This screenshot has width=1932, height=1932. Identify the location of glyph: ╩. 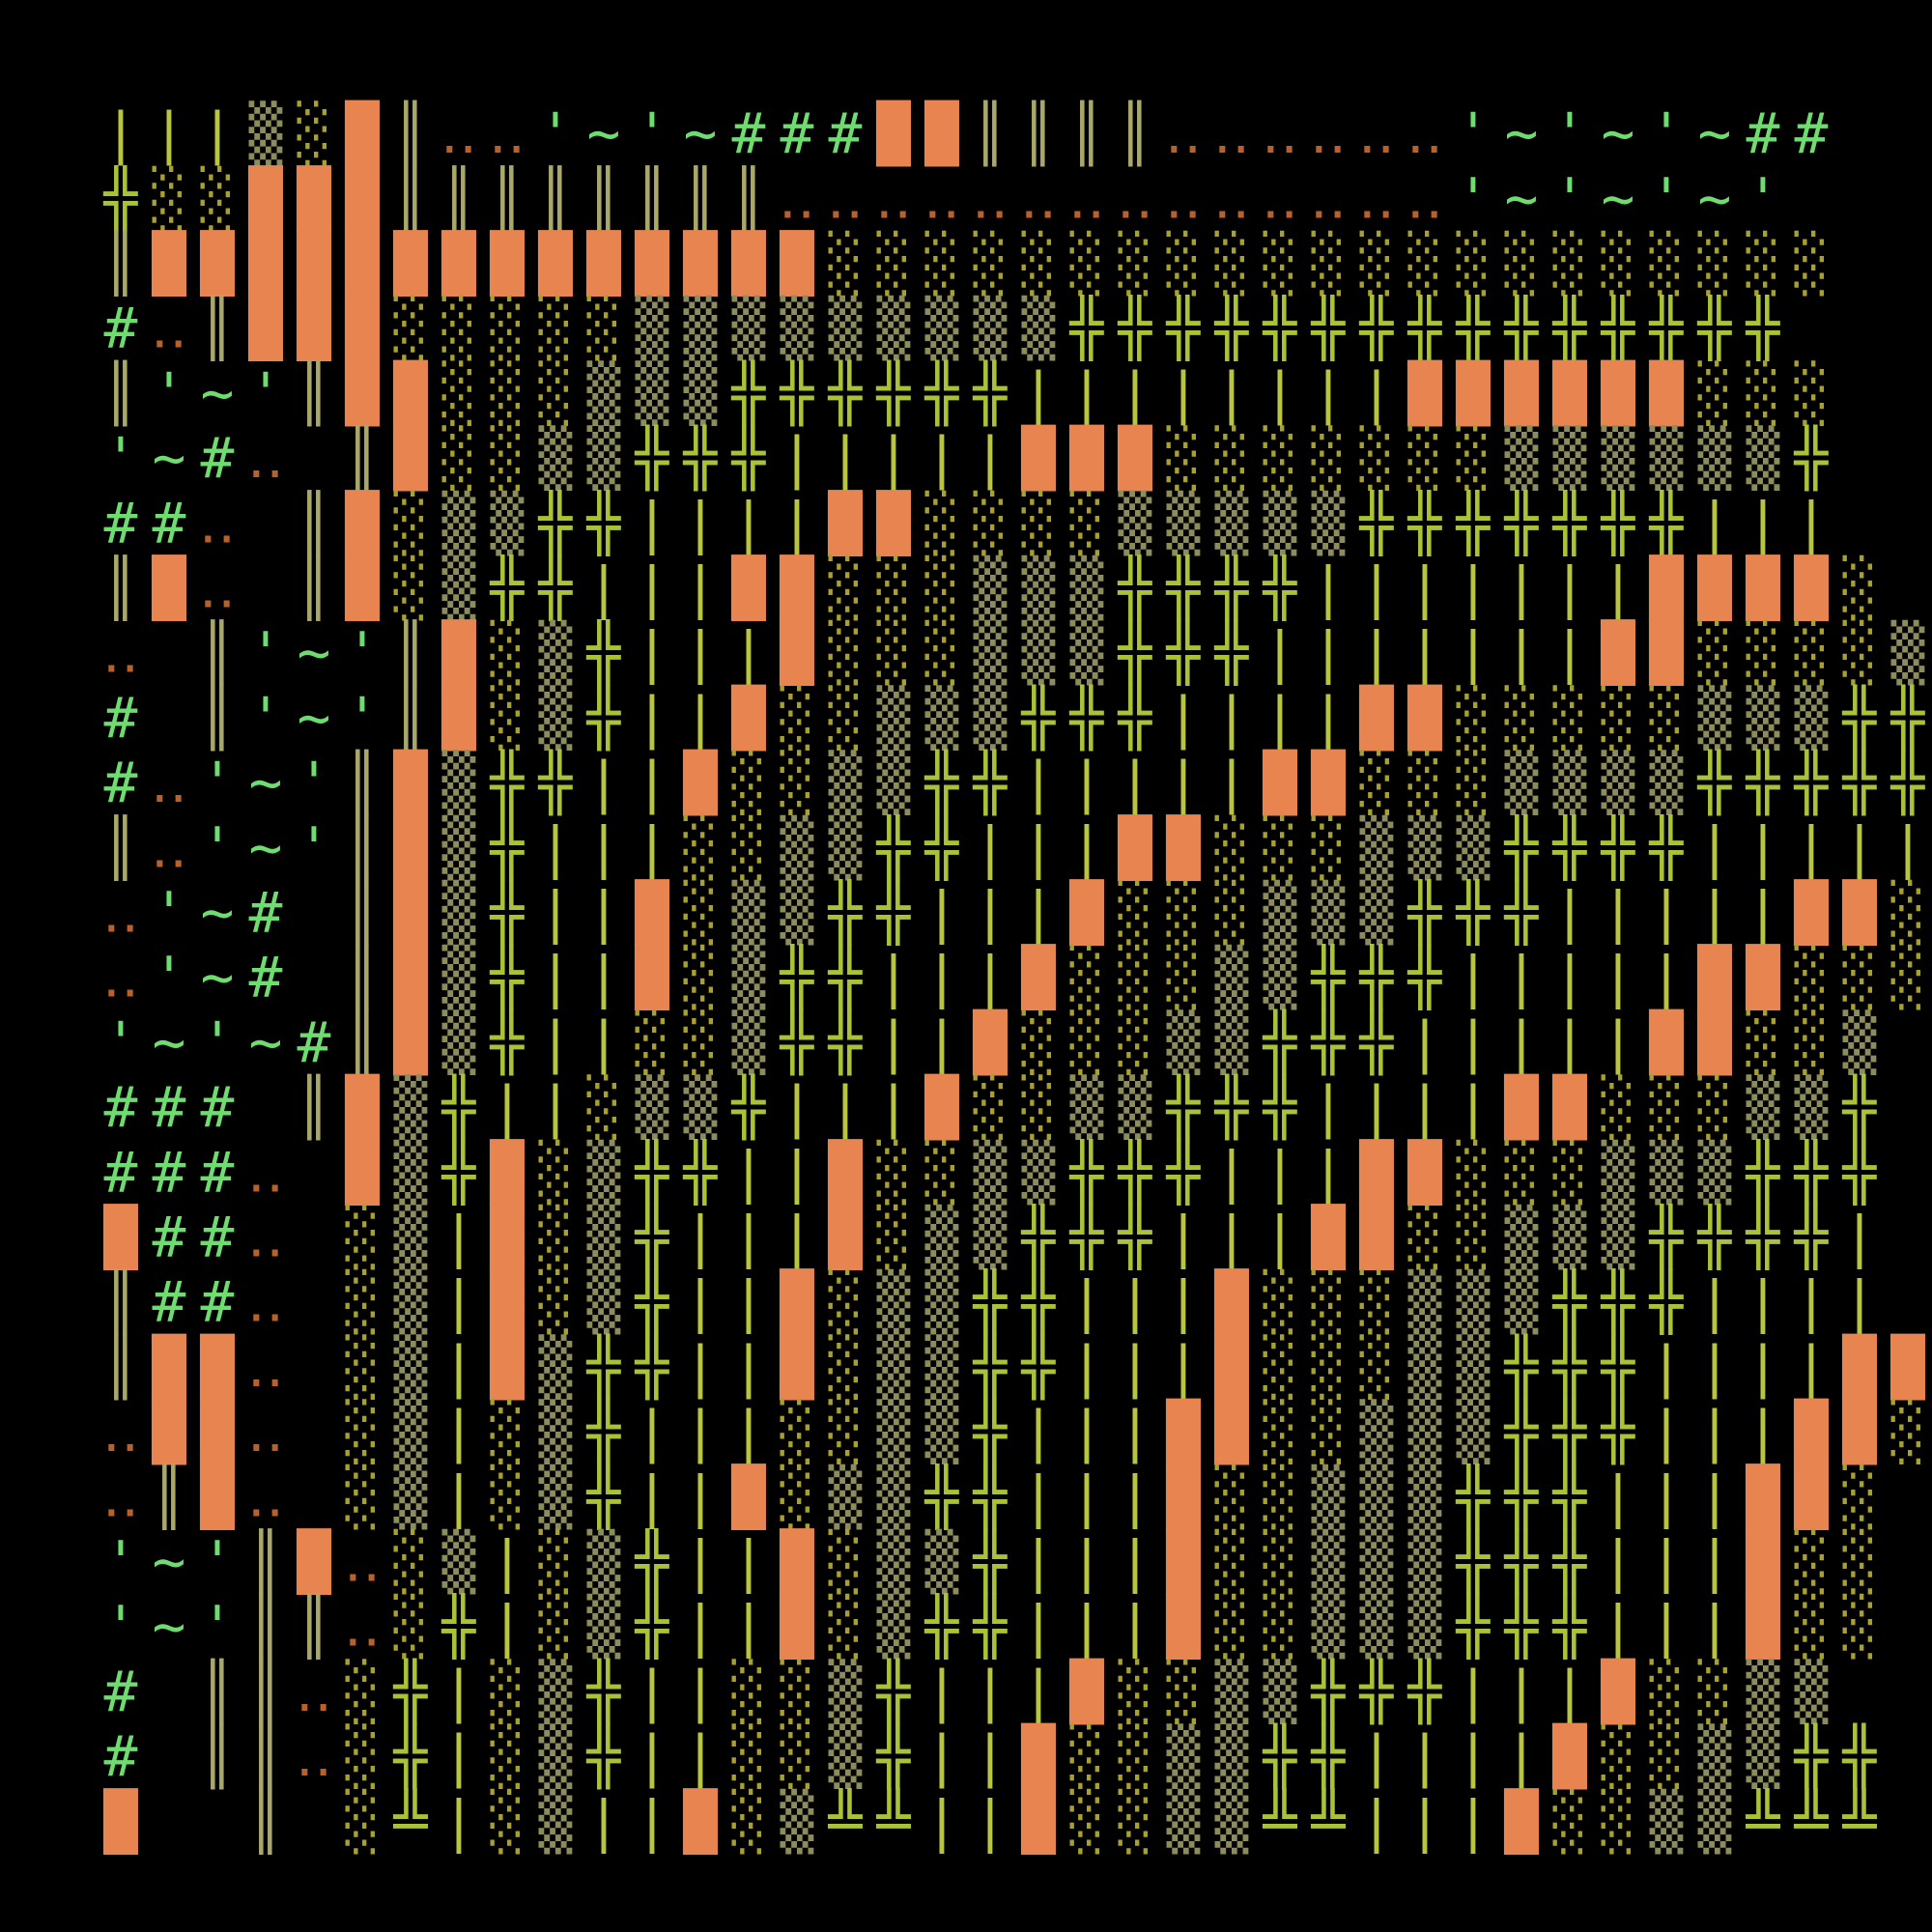
(1280, 1820).